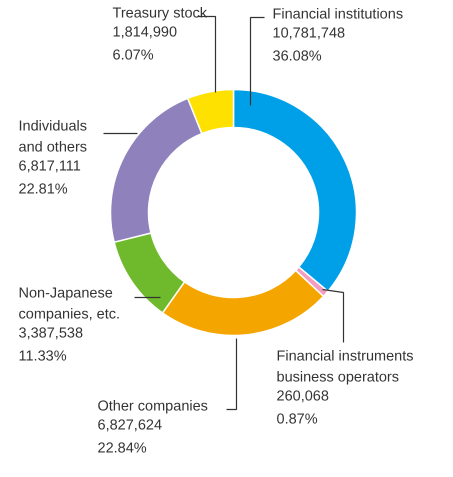  I want to click on data-label: 6,827,624 22.84%, so click(130, 437).